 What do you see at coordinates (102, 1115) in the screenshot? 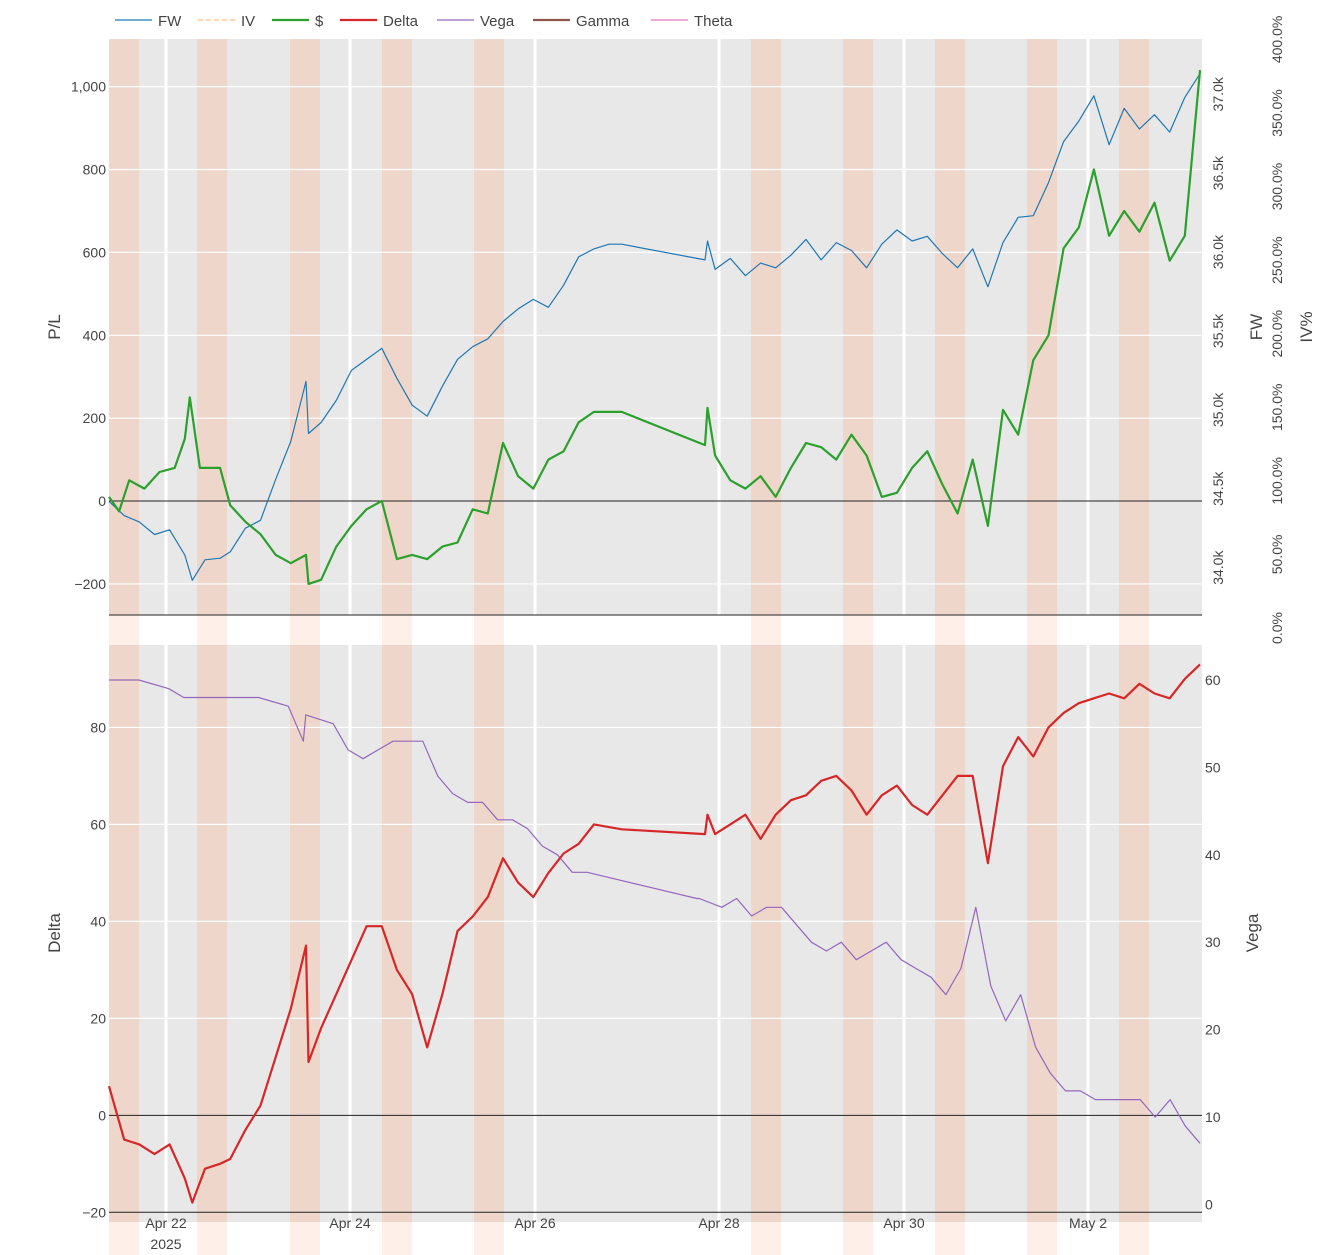
I see `bottom-y-tick-label: 0` at bounding box center [102, 1115].